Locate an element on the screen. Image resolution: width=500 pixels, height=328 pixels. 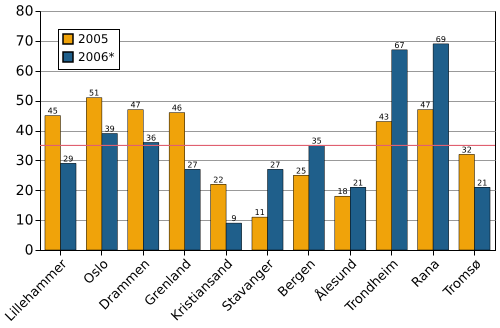
data-label: 36 is located at coordinates (151, 137).